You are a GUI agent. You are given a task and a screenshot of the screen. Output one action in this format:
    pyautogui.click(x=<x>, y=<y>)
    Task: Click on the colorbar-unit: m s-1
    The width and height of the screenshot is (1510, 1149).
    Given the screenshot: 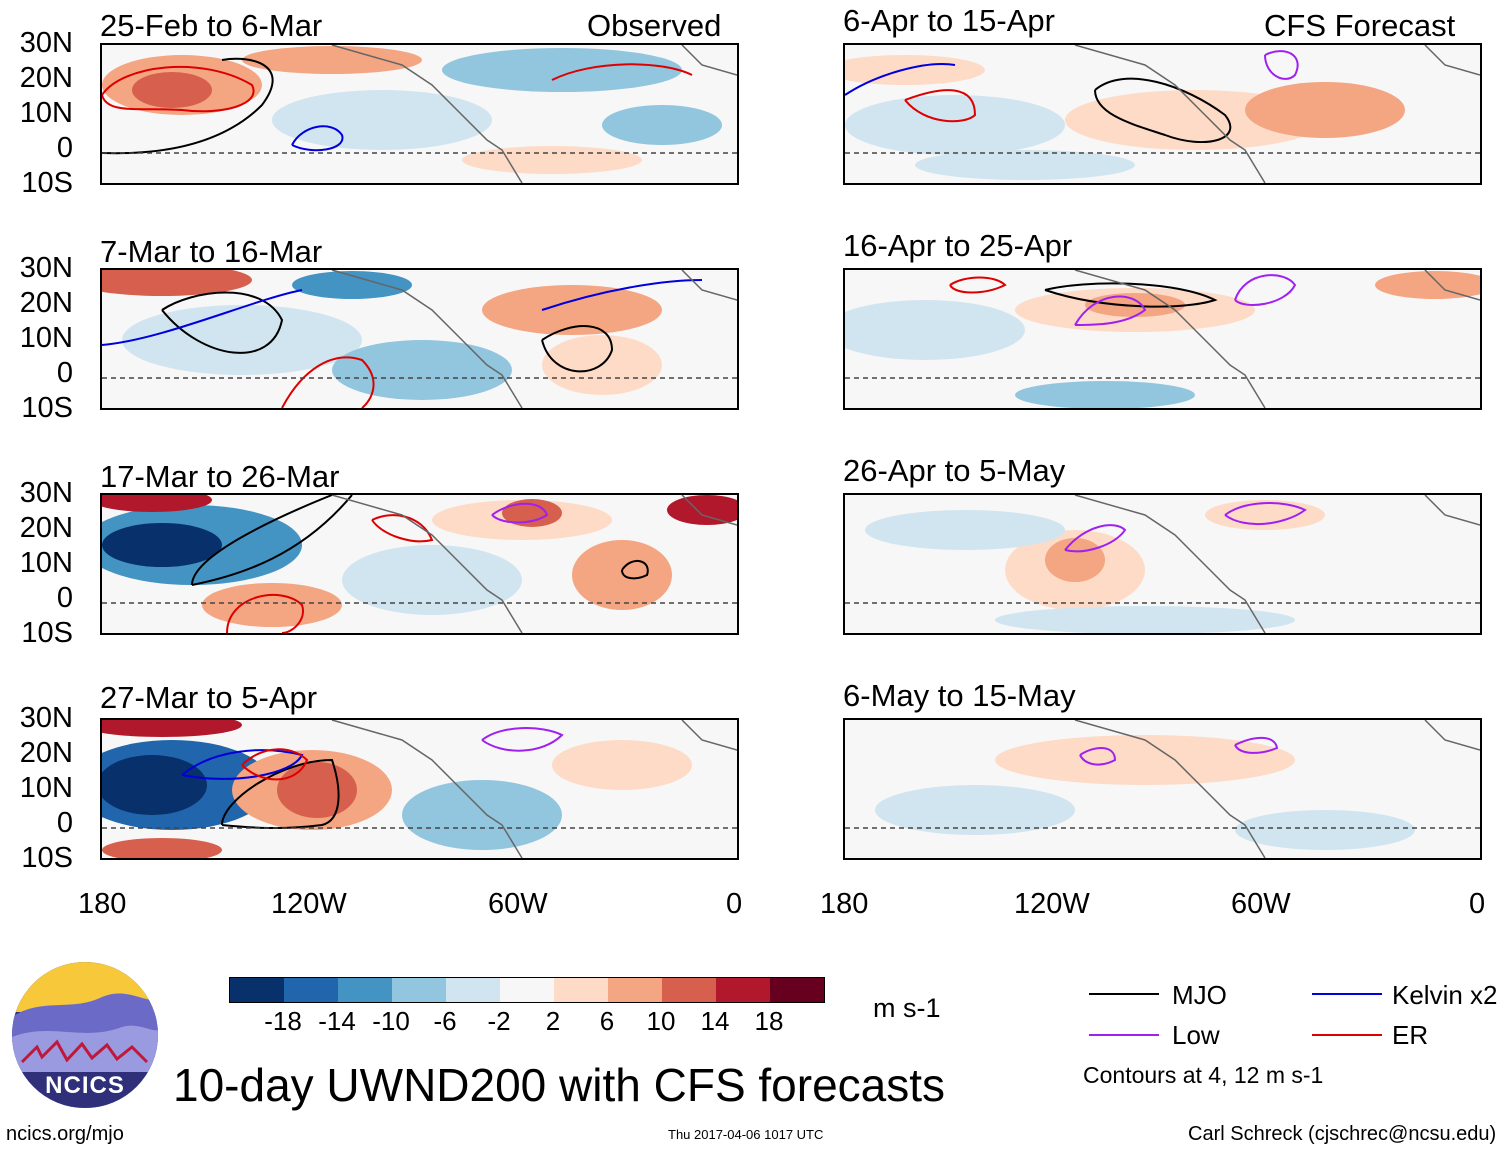 What is the action you would take?
    pyautogui.click(x=907, y=1008)
    